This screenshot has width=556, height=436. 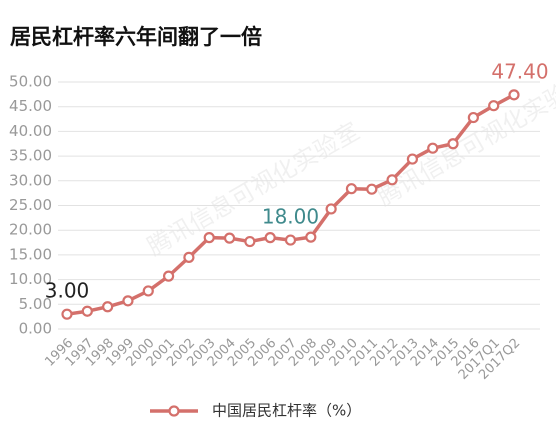 What do you see at coordinates (290, 217) in the screenshot?
I see `value-label: 18.00` at bounding box center [290, 217].